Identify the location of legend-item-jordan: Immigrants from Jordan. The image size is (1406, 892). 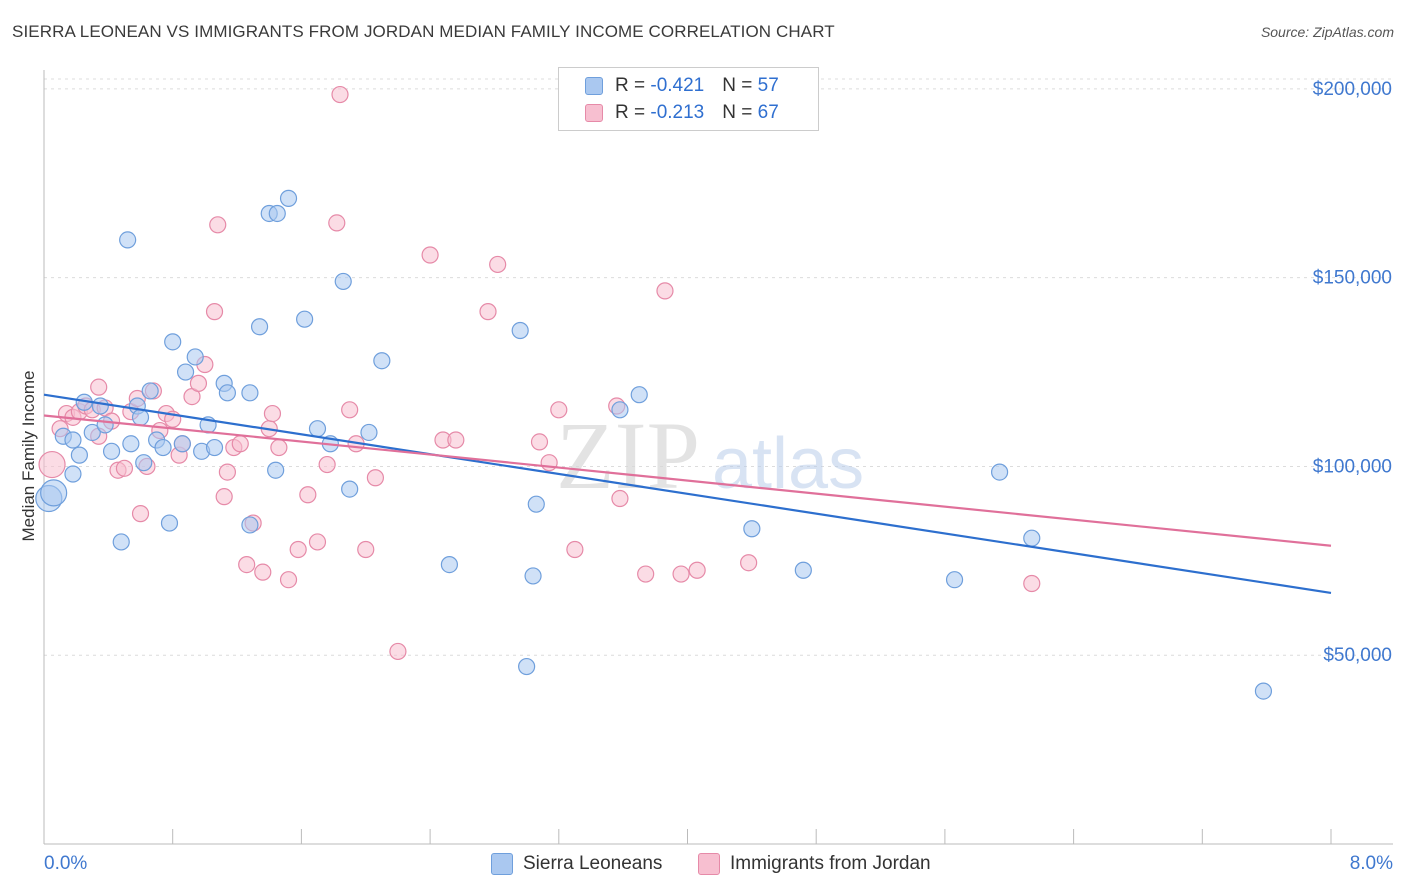
(814, 864).